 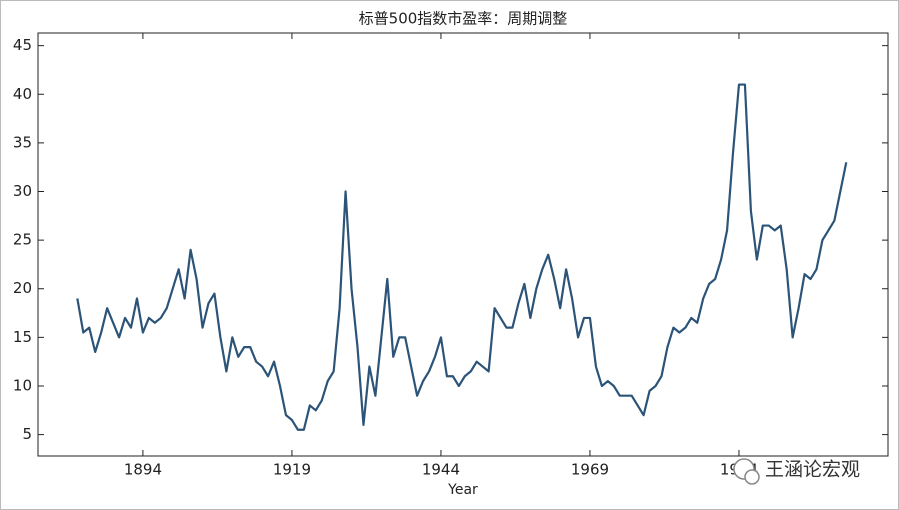 What do you see at coordinates (22, 385) in the screenshot?
I see `y-tick-label: 10` at bounding box center [22, 385].